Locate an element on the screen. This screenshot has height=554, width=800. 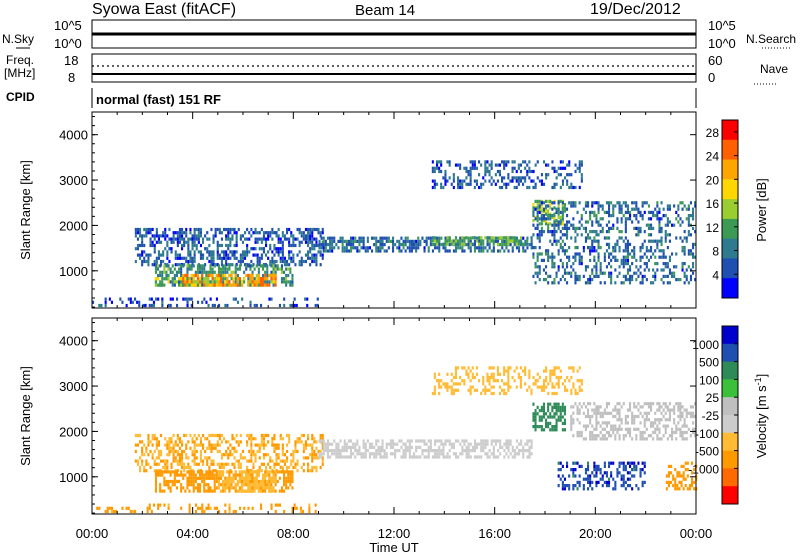
x-tick-label: 04:00 is located at coordinates (192, 533).